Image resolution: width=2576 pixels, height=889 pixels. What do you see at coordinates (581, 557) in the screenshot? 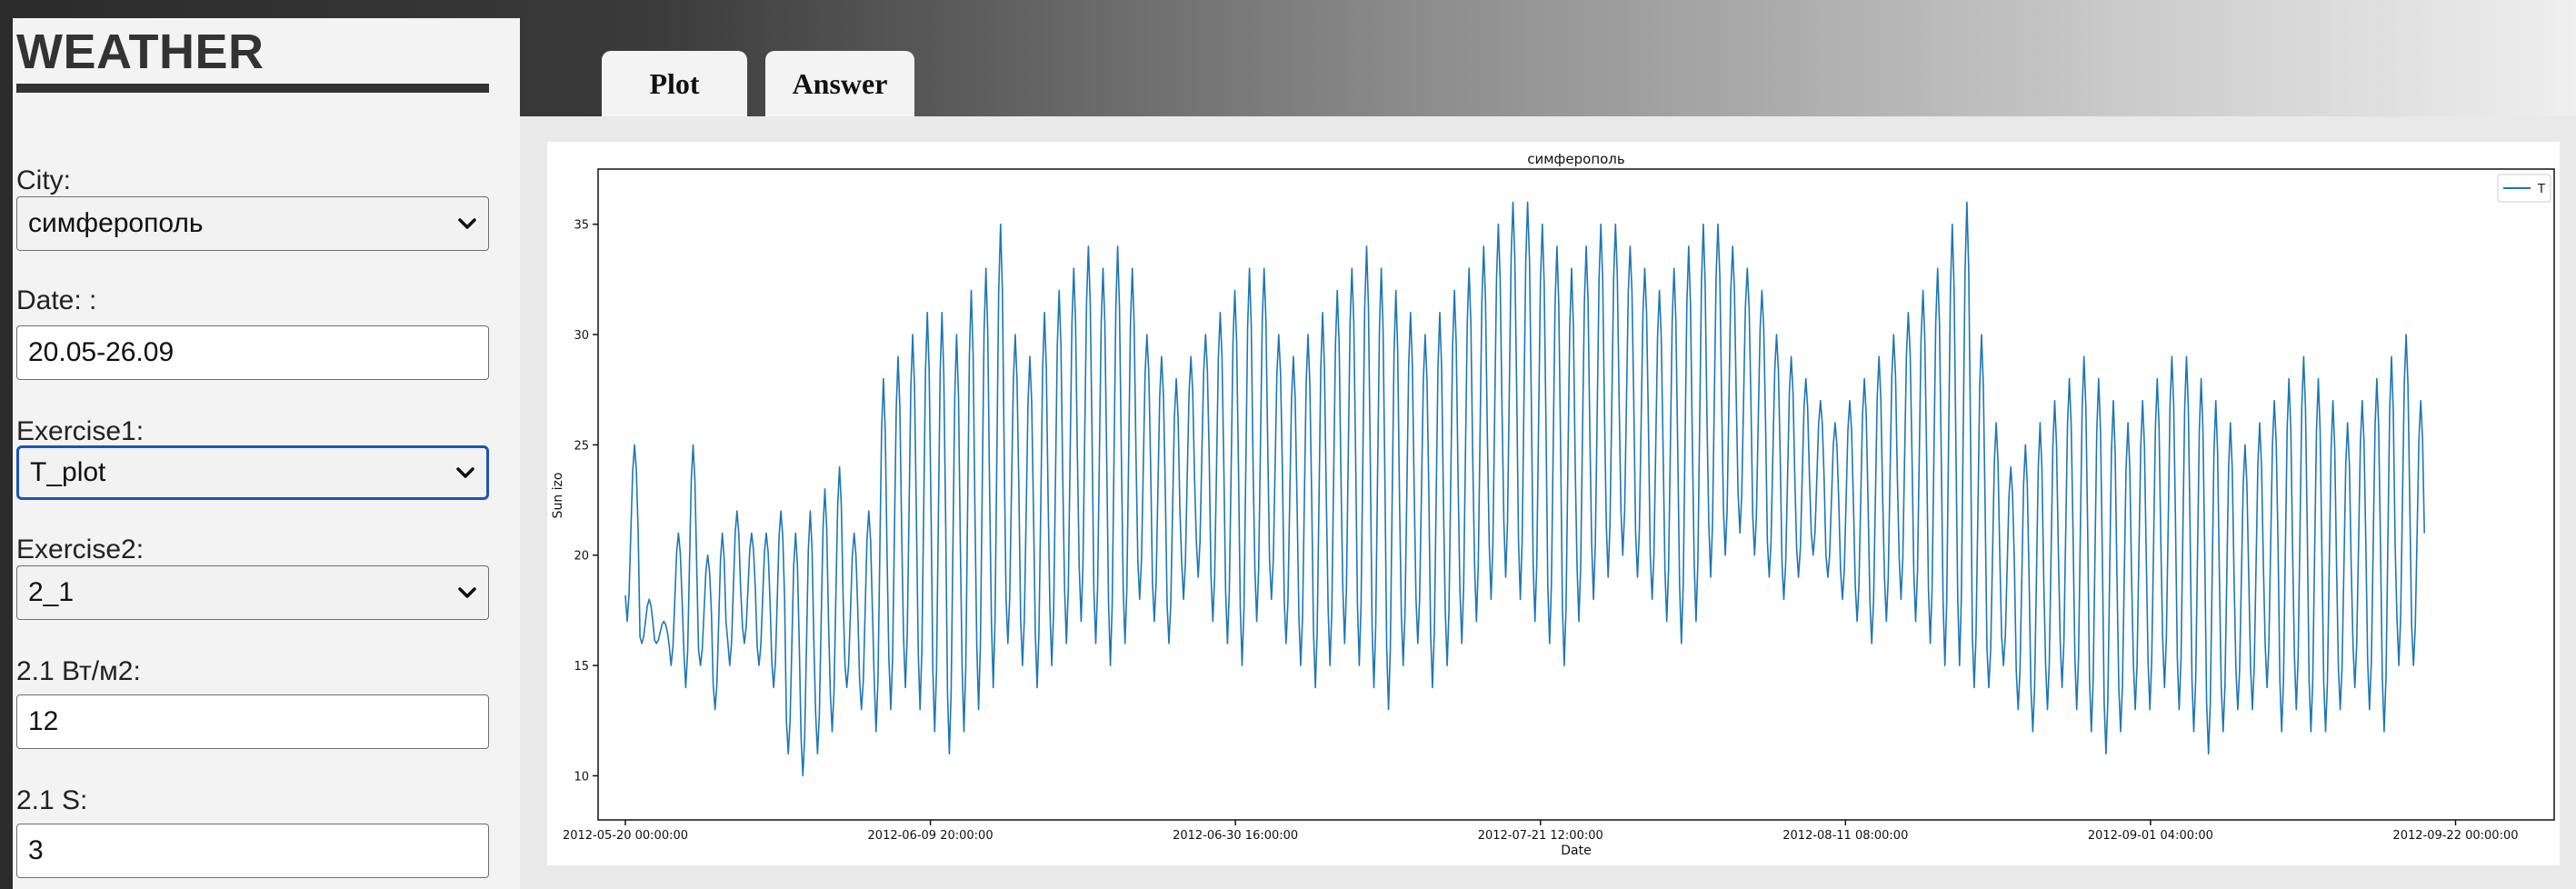
I see `y-tick-label: 20` at bounding box center [581, 557].